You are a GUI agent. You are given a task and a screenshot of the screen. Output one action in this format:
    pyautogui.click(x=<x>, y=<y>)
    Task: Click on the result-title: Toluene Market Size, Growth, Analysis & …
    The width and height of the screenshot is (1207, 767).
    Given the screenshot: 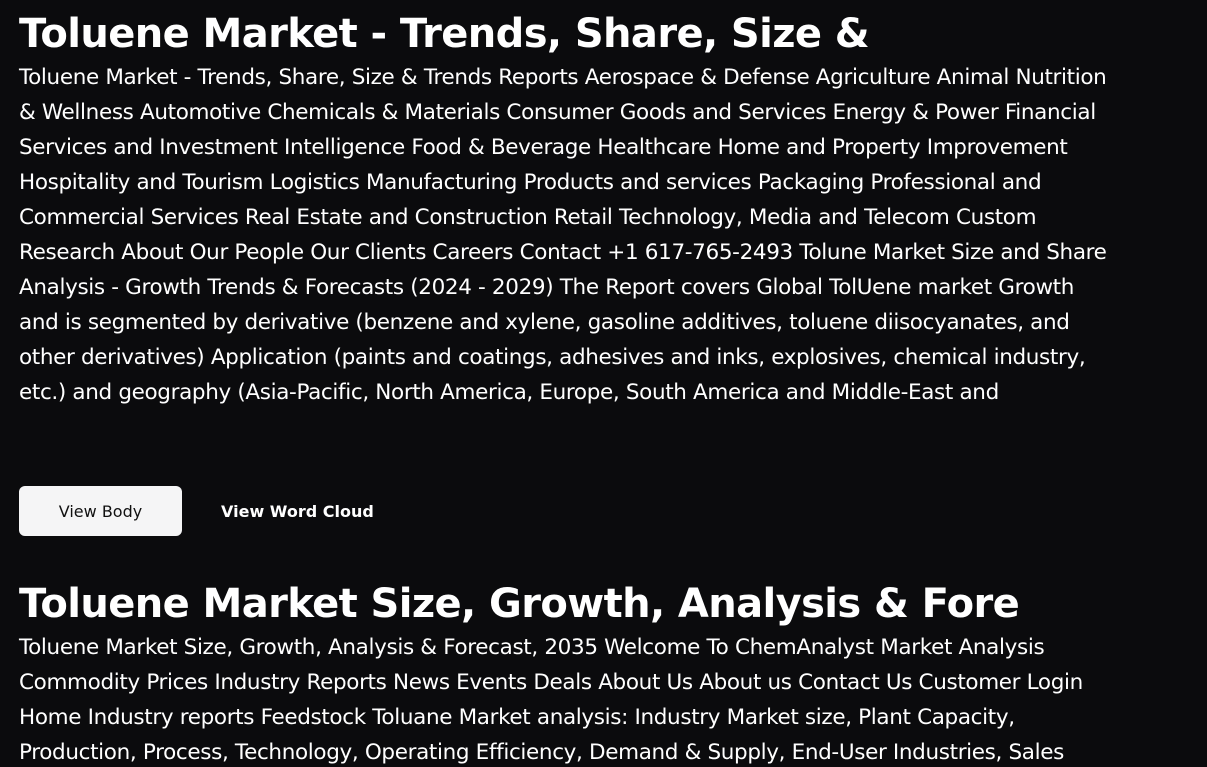 What is the action you would take?
    pyautogui.click(x=519, y=604)
    